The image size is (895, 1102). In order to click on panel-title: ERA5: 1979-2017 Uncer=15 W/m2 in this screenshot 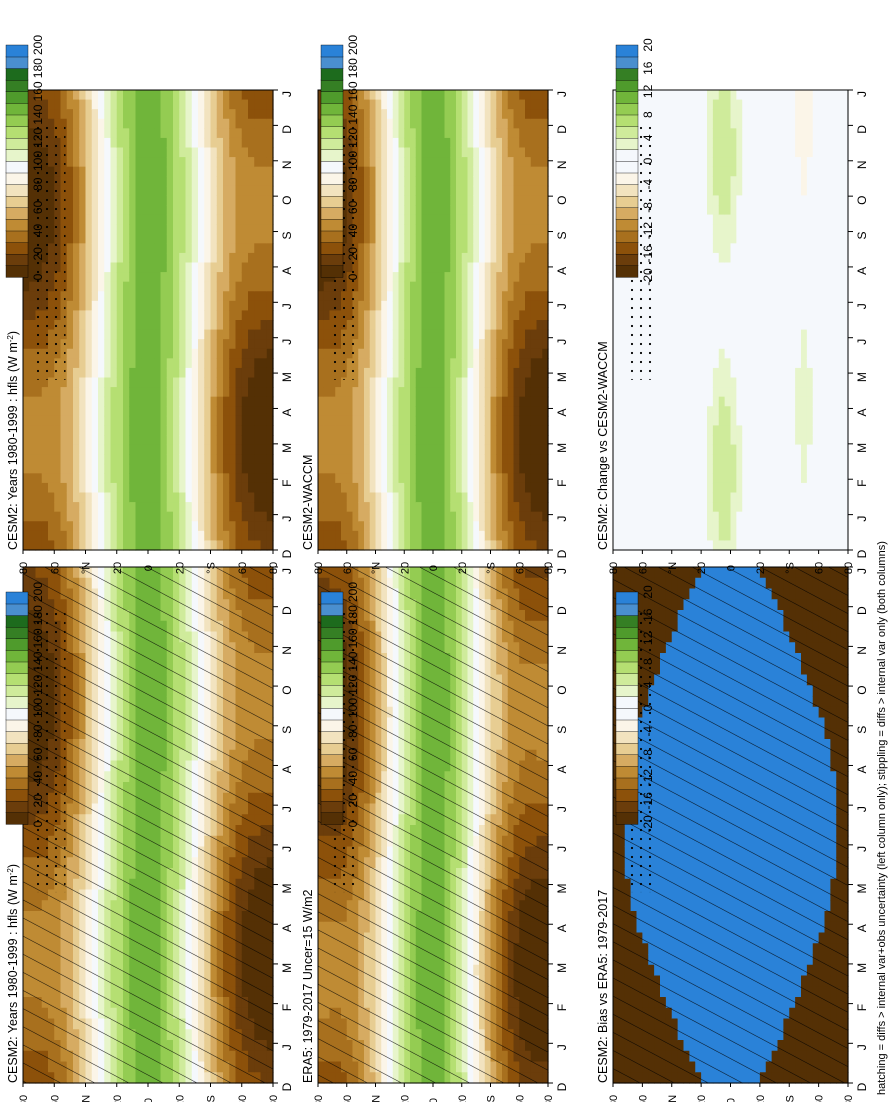, I will do `click(308, 986)`.